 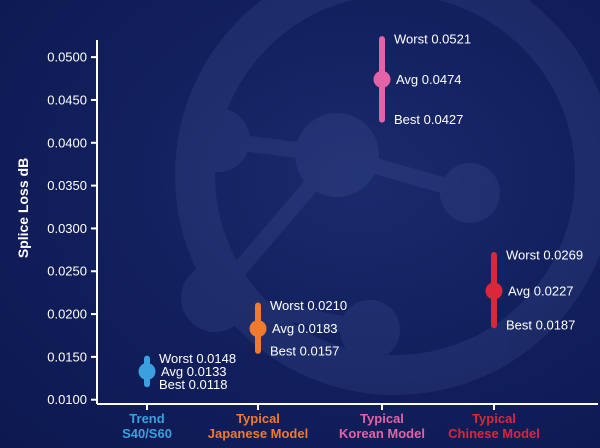 I want to click on worst-label: Worst 0.0269, so click(x=544, y=254).